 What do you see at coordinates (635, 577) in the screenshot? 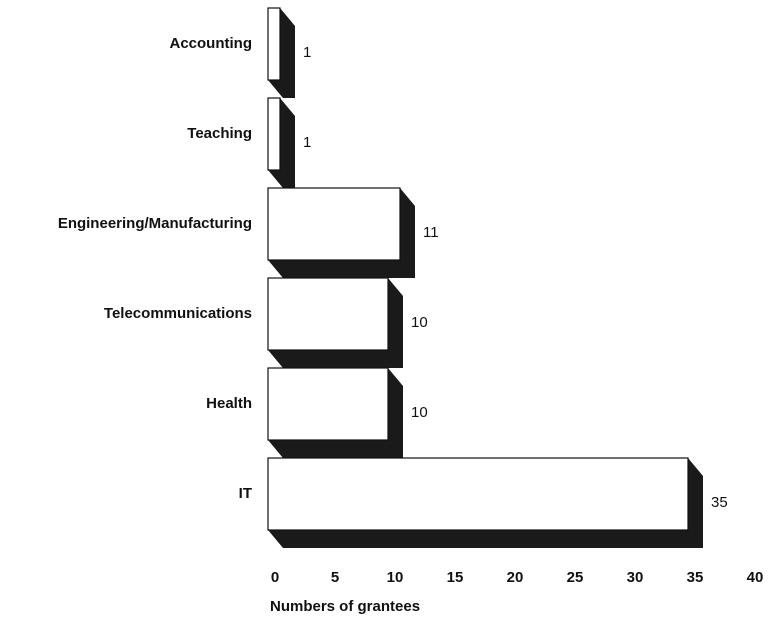
I see `x-tick-label: 30` at bounding box center [635, 577].